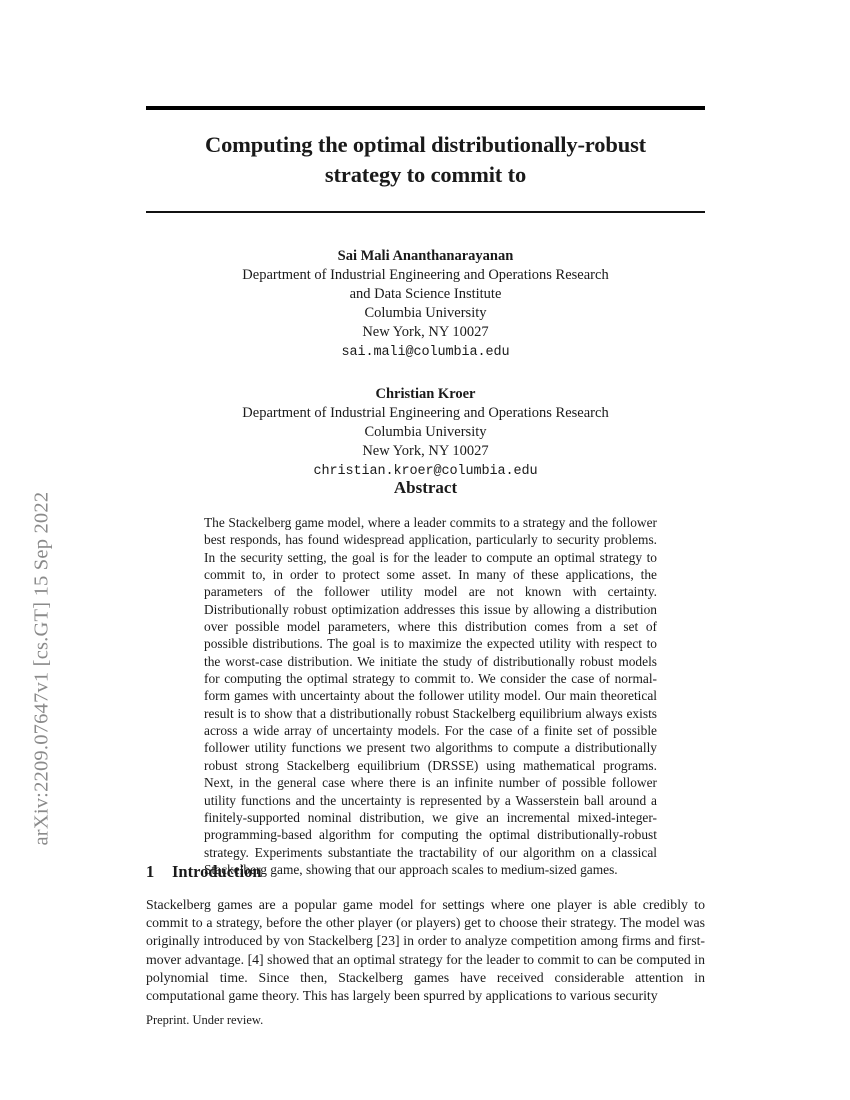  Describe the element at coordinates (425, 174) in the screenshot. I see `paper-title-line-2: strategy to commit to` at that location.